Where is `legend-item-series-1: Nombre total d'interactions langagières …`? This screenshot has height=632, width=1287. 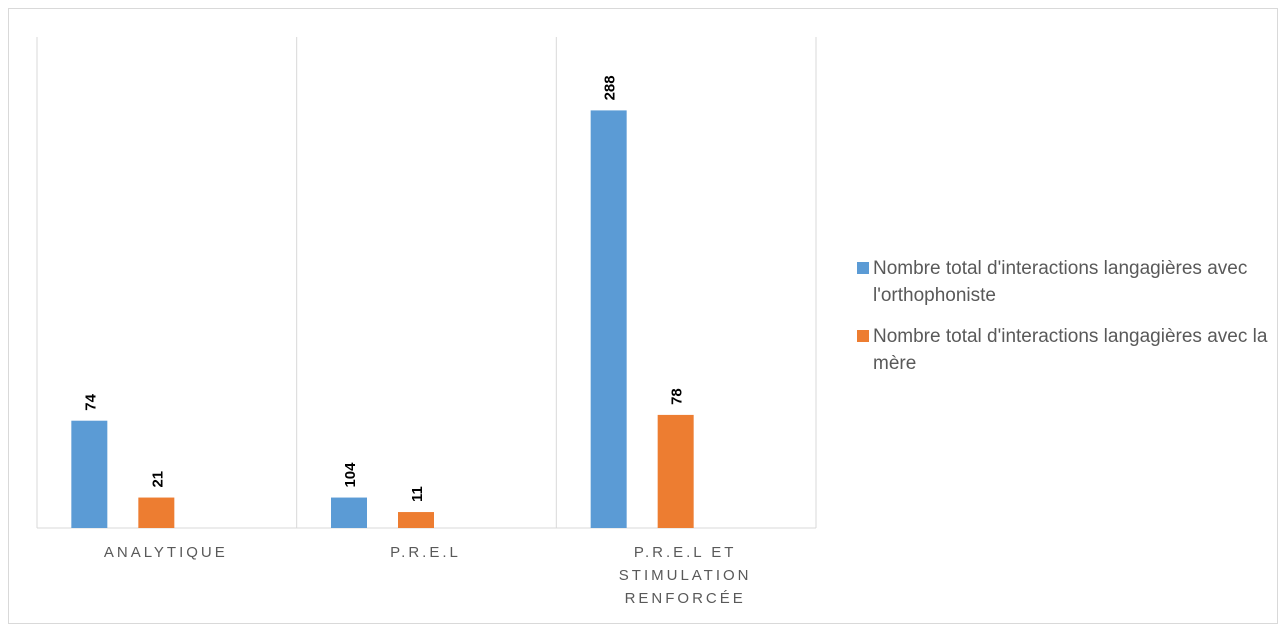
legend-item-series-1: Nombre total d'interactions langagières … is located at coordinates (1067, 282).